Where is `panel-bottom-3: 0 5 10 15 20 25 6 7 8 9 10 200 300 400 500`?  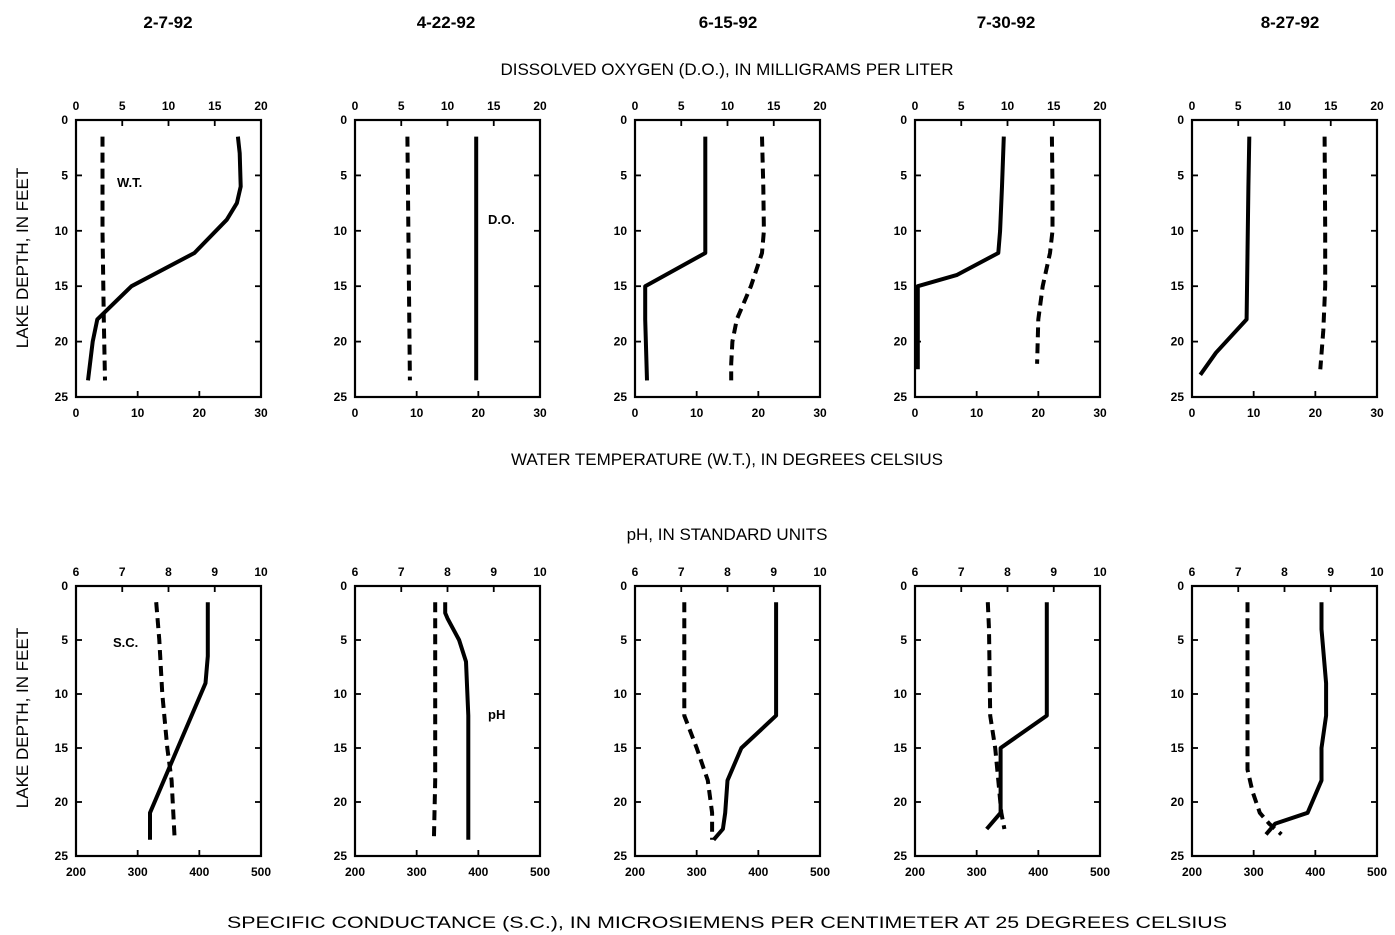 panel-bottom-3: 0 5 10 15 20 25 6 7 8 9 10 200 300 400 500 is located at coordinates (722, 722).